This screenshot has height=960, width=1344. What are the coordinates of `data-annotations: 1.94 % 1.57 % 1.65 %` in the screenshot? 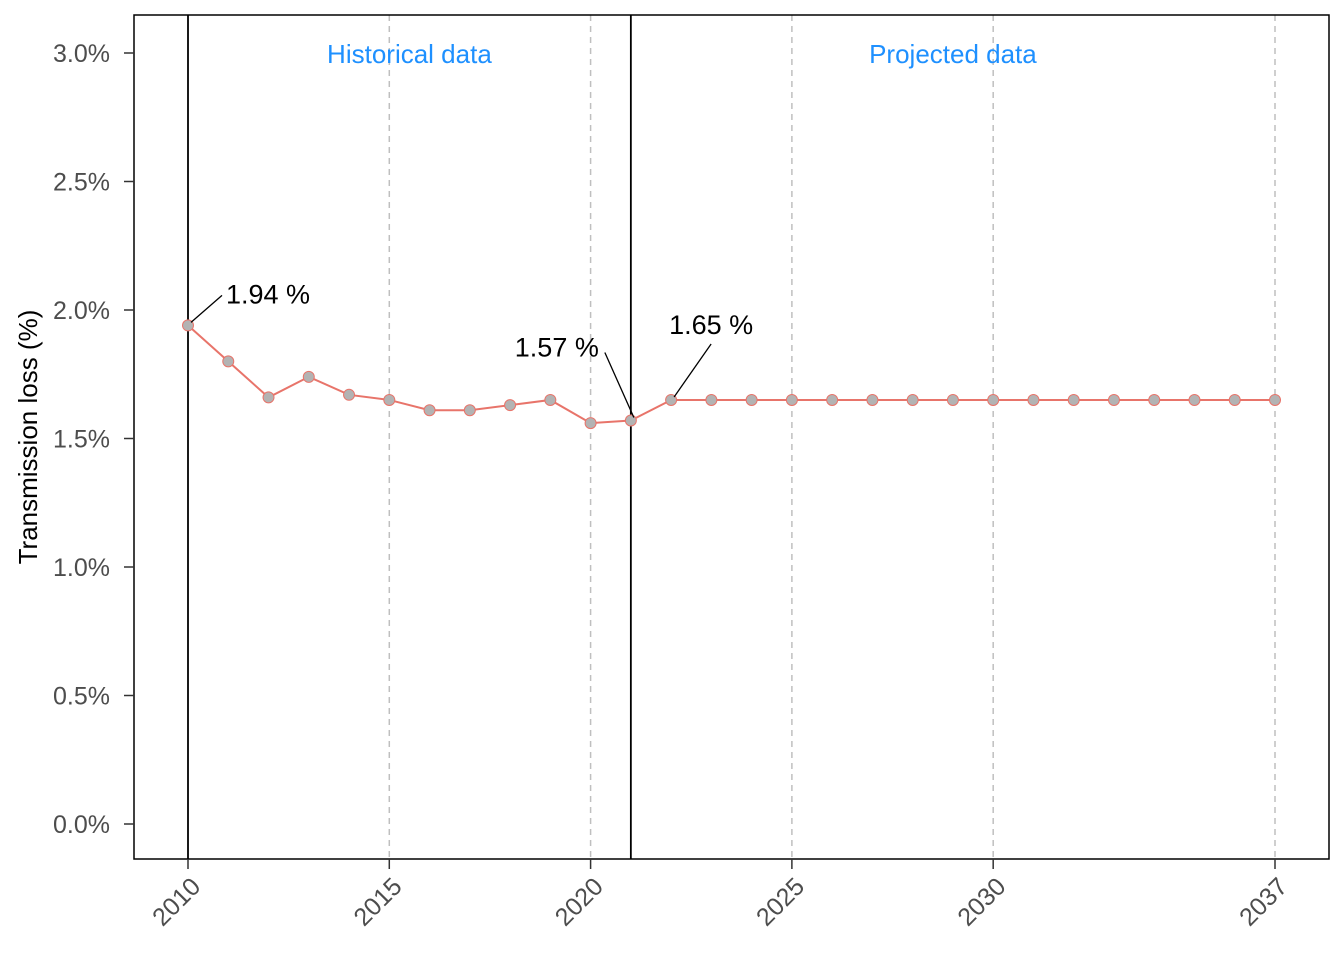 It's located at (471, 348).